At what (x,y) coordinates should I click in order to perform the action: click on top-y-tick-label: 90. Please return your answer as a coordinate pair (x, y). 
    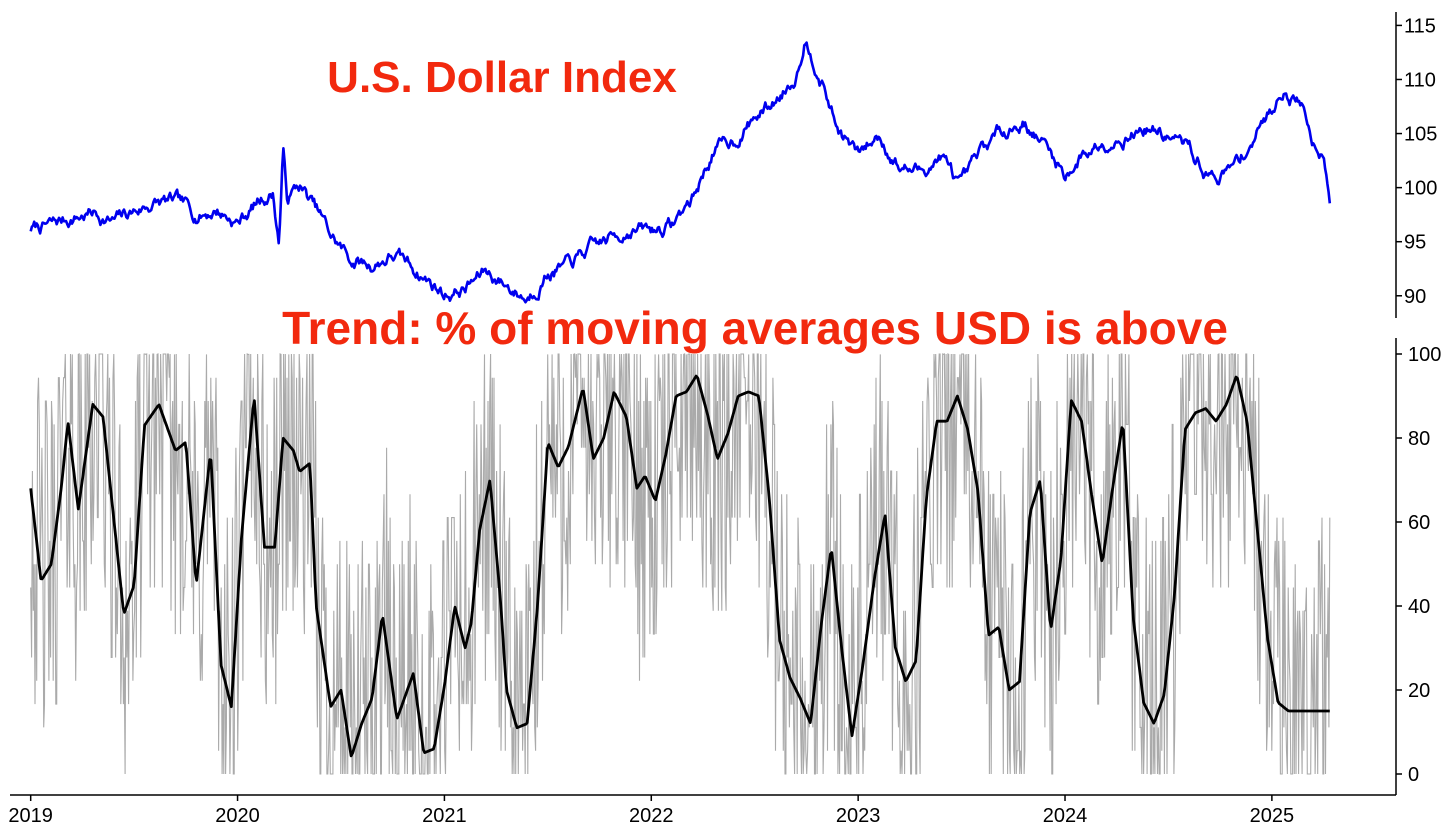
    Looking at the image, I should click on (1415, 297).